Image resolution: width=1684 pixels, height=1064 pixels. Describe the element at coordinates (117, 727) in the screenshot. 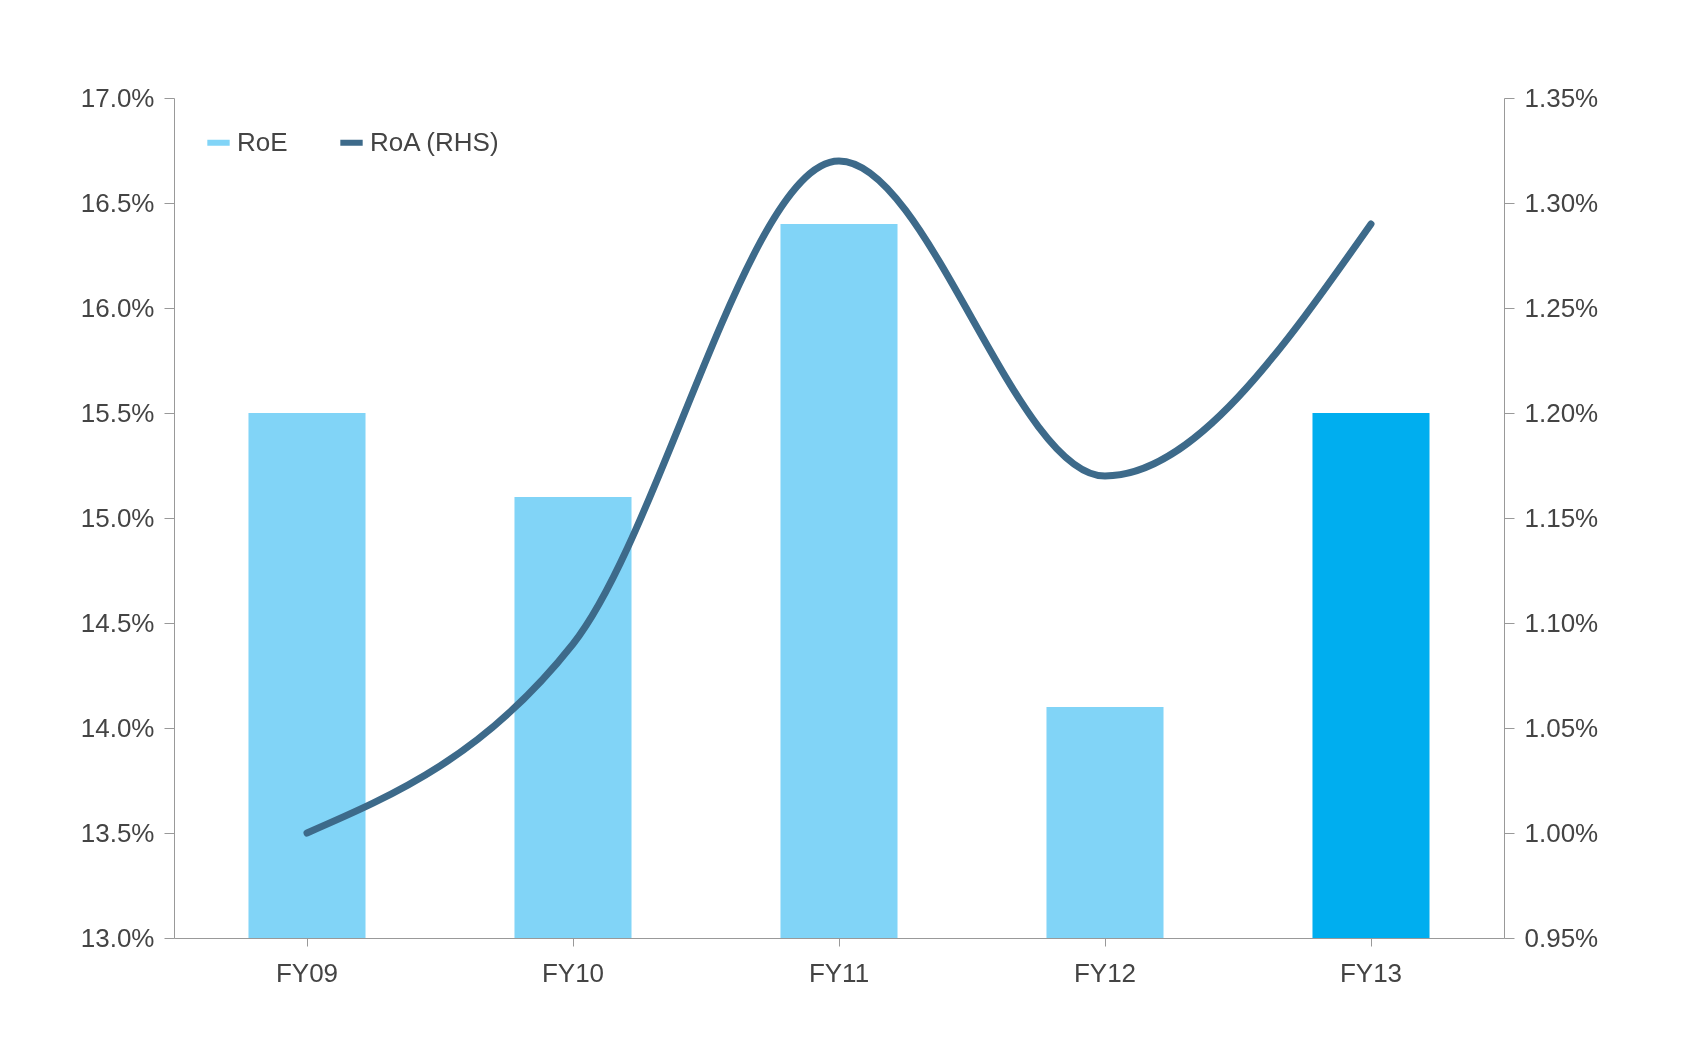

I see `y-tick-label: 14.0%` at that location.